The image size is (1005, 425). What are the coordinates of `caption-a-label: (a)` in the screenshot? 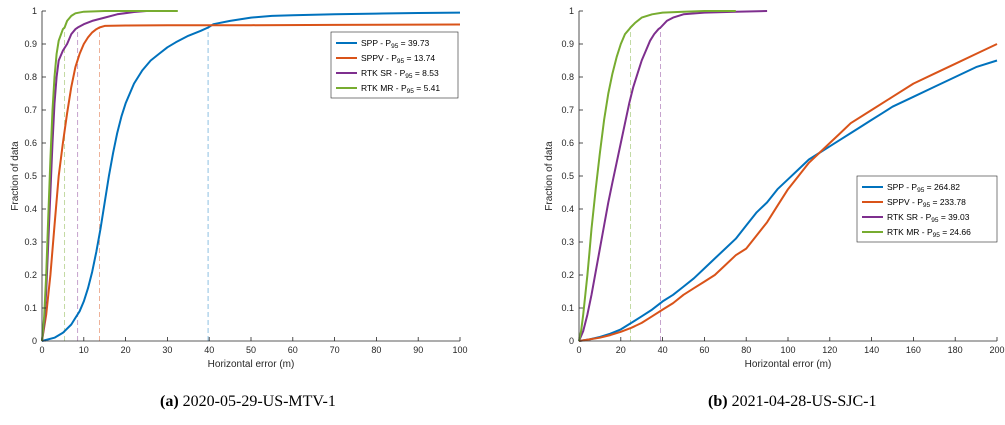 It's located at (169, 401).